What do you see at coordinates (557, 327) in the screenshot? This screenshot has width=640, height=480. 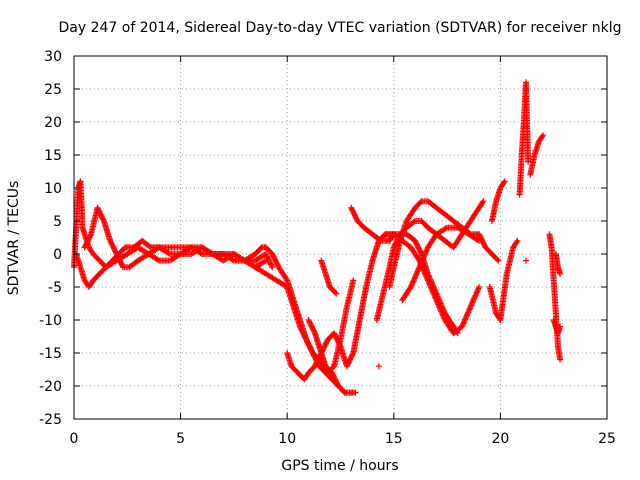 I see `series-track-s` at bounding box center [557, 327].